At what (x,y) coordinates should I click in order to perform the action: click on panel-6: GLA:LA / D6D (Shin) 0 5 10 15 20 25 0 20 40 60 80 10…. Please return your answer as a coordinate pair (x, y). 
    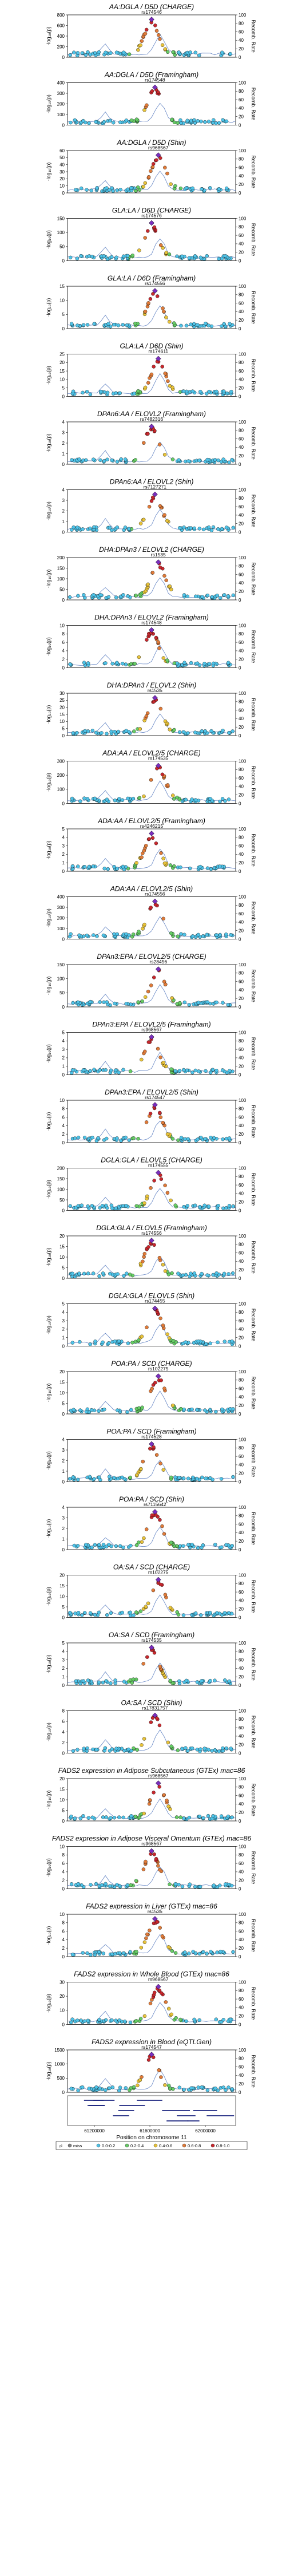
    Looking at the image, I should click on (151, 371).